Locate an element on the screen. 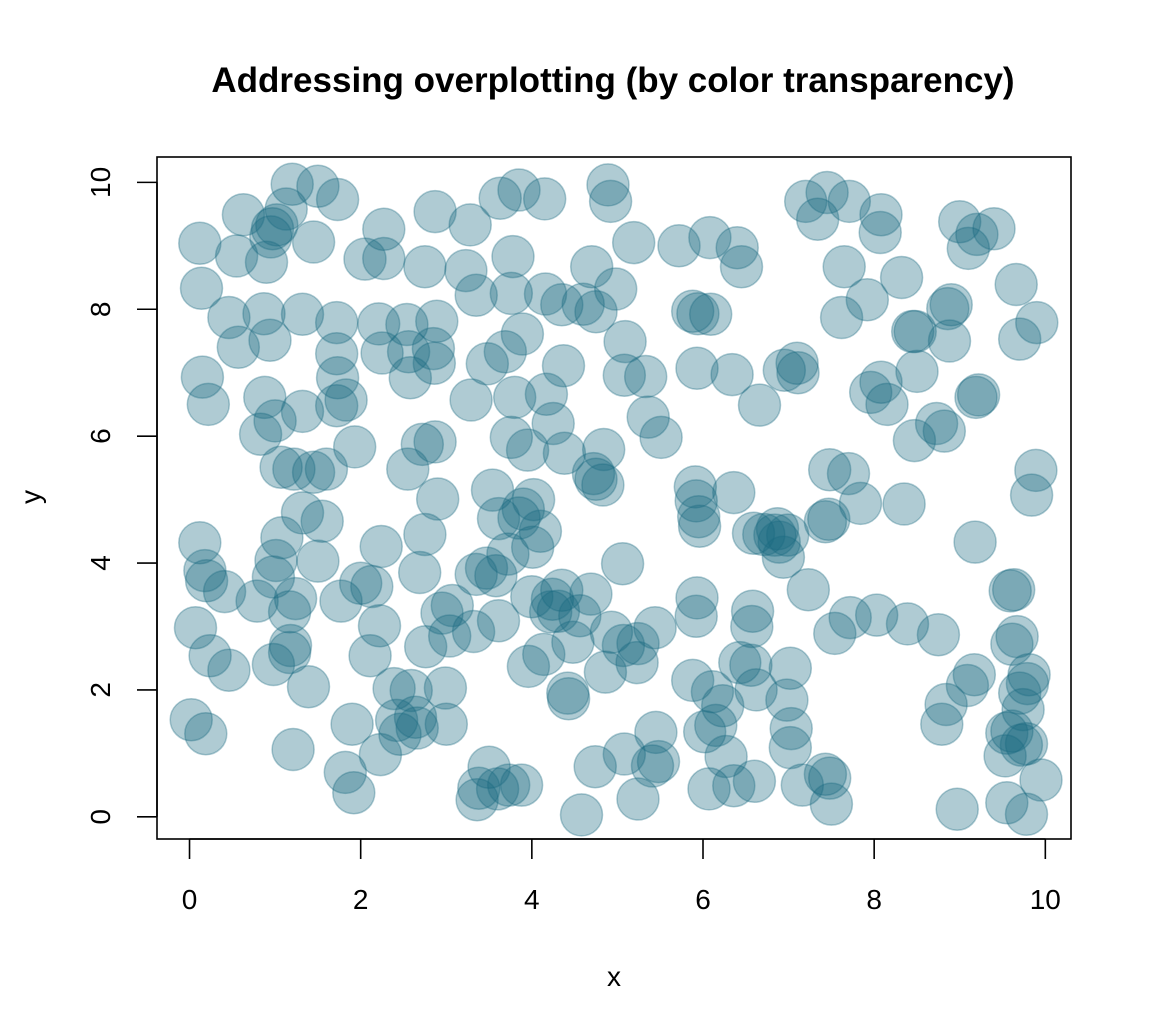 Image resolution: width=1152 pixels, height=1036 pixels. y-tick-label: 0 is located at coordinates (100, 817).